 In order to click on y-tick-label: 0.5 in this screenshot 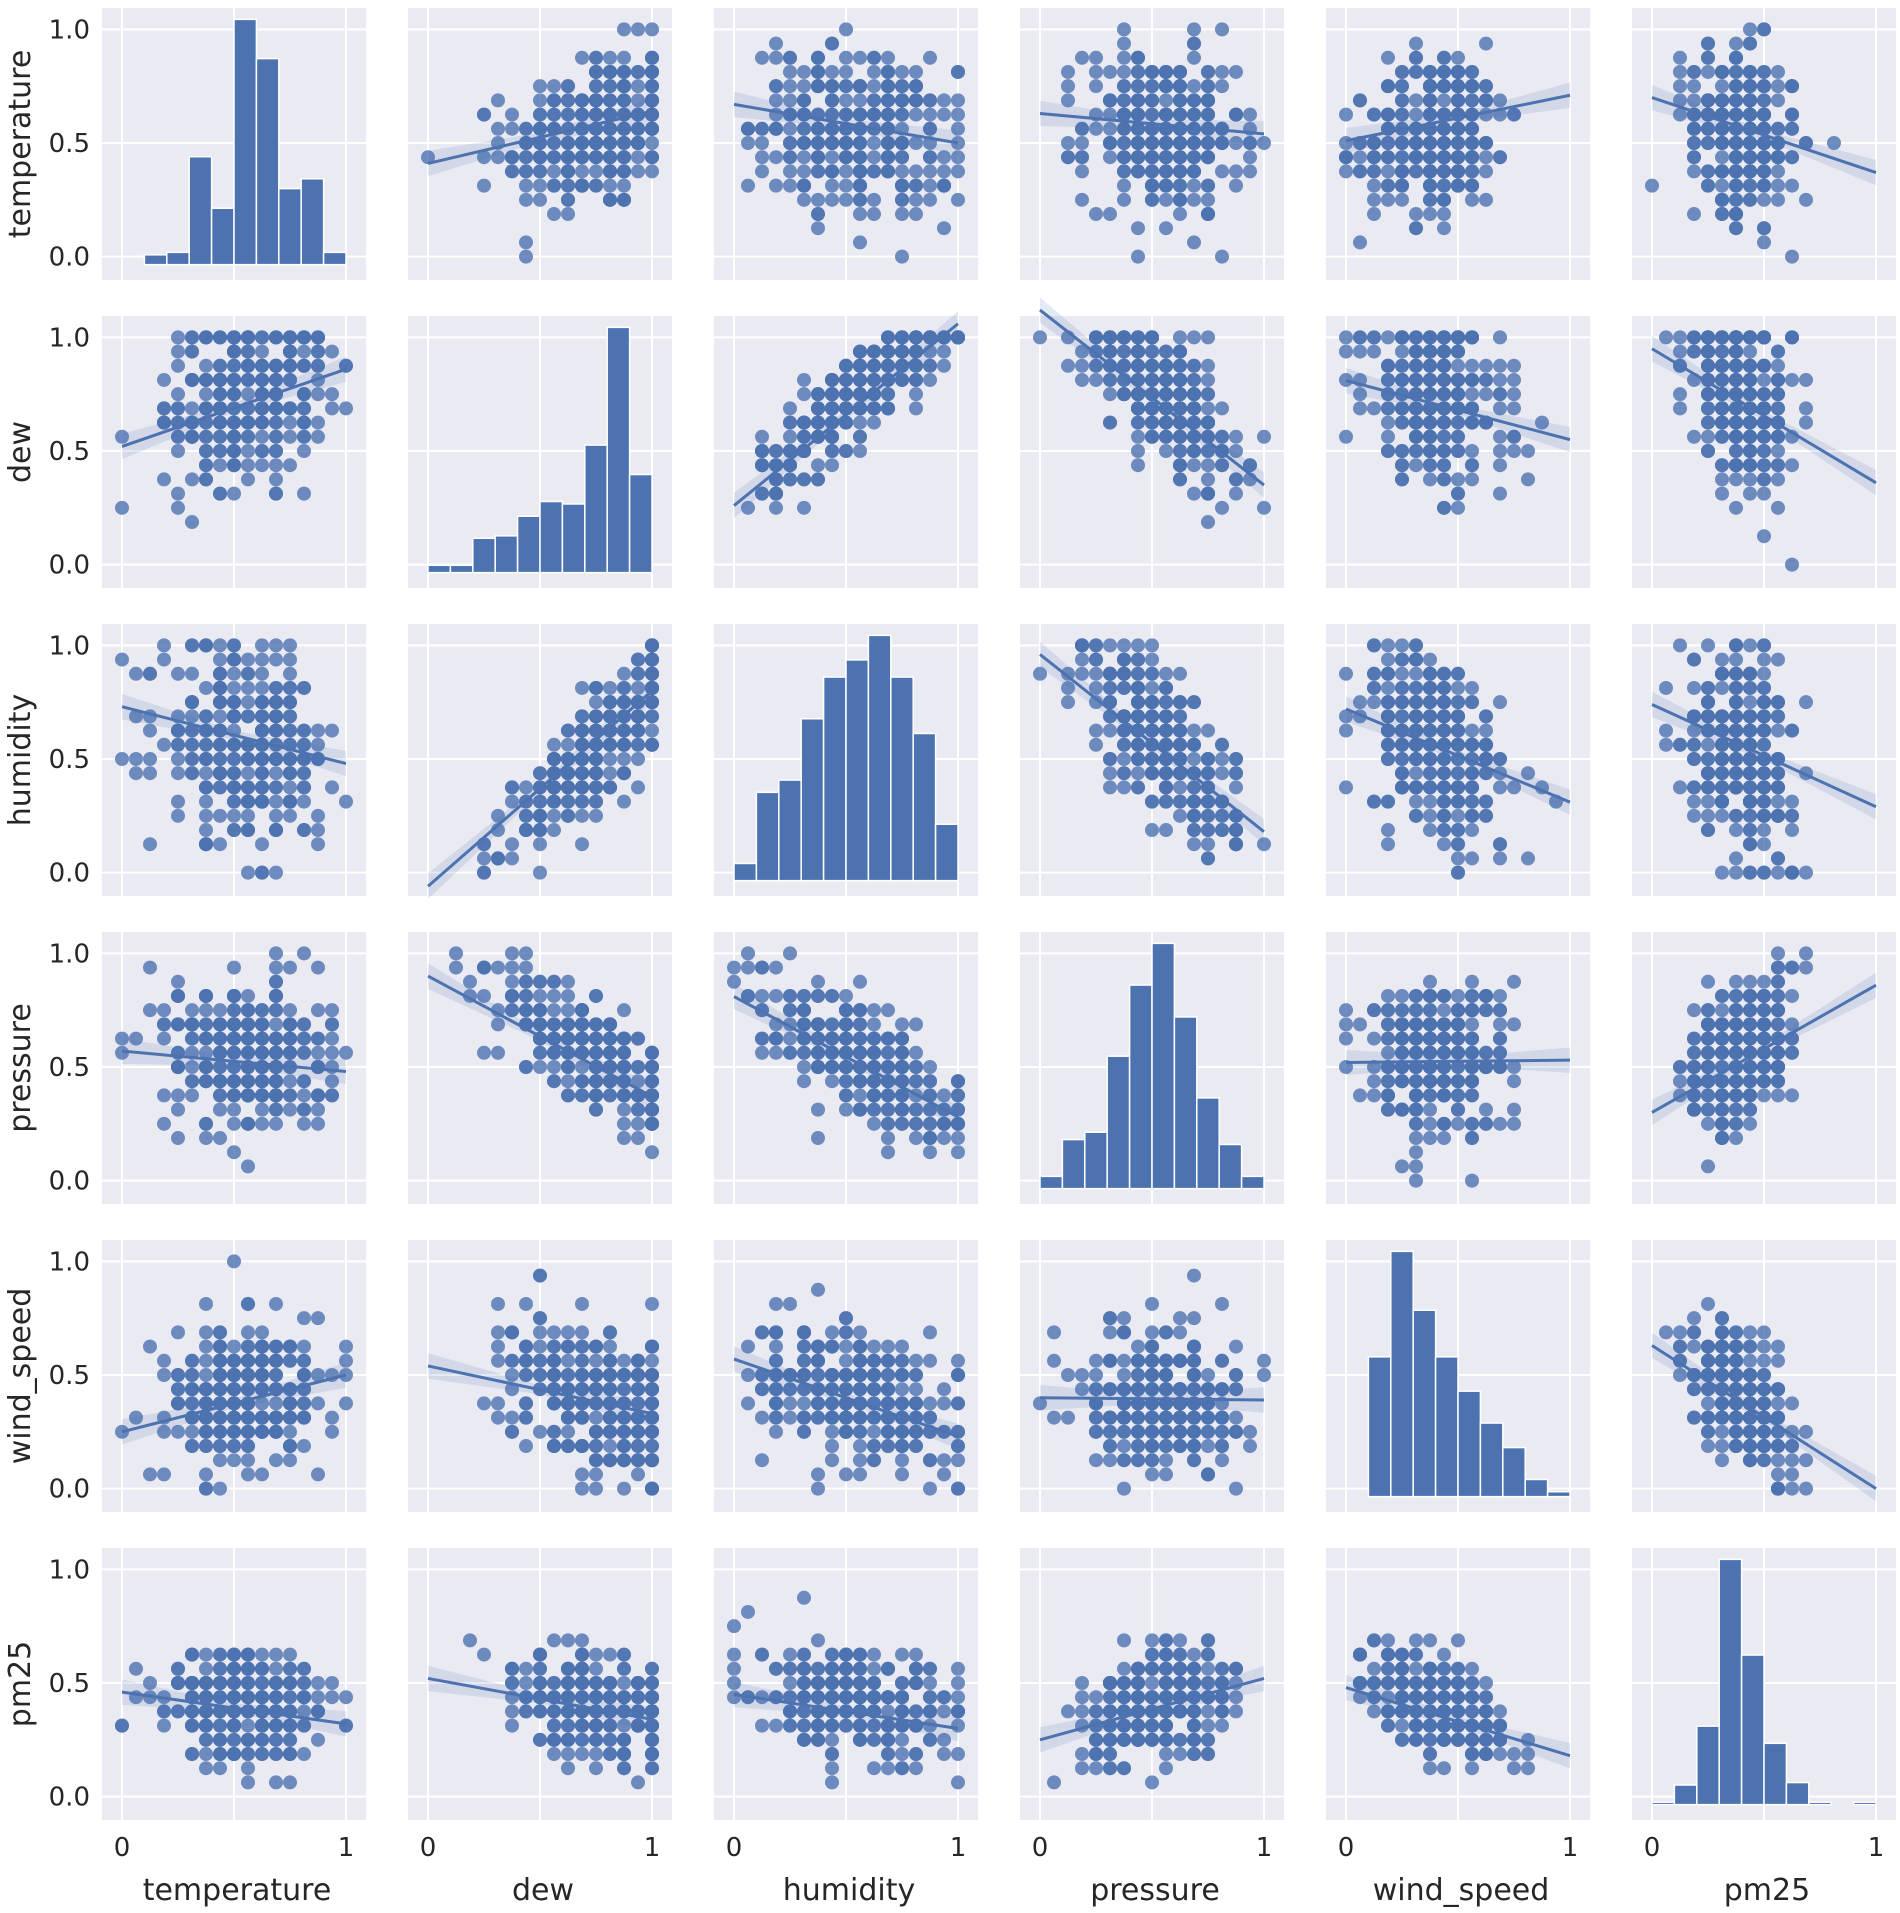, I will do `click(69, 452)`.